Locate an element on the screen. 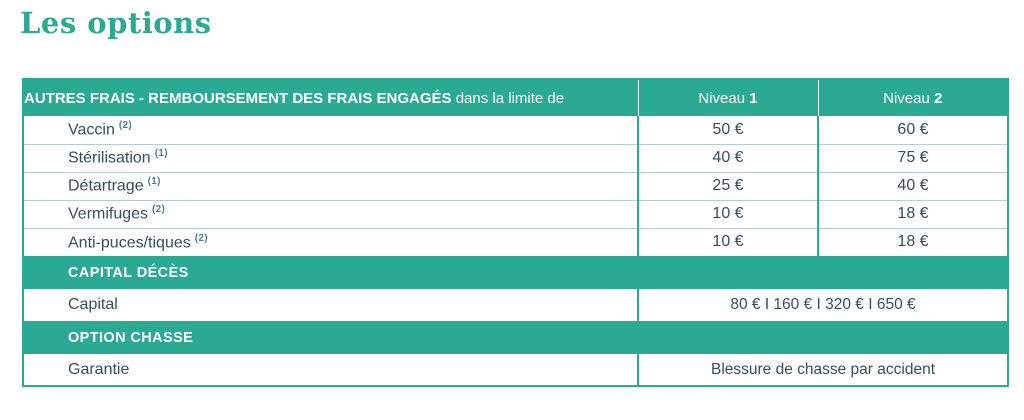  header-niveau-2-label: Niveau is located at coordinates (908, 98).